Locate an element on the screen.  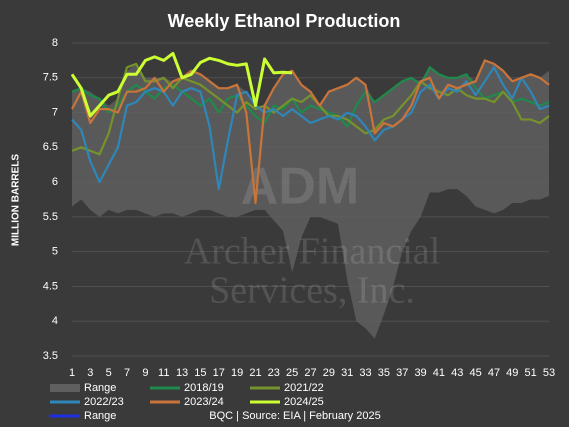
x-tick-label: 33 is located at coordinates (365, 373).